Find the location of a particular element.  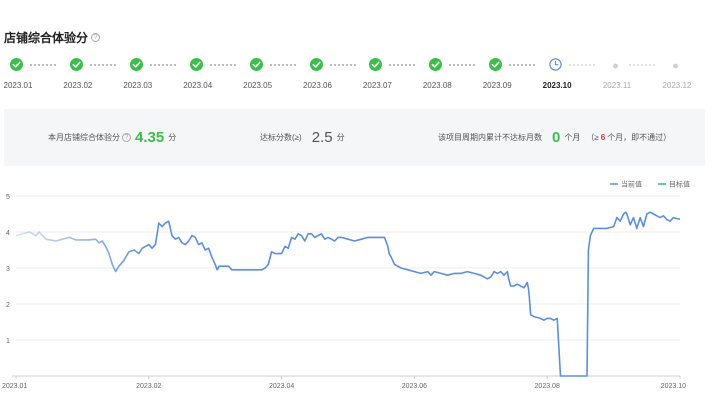

fail-months-unit: 个月 is located at coordinates (572, 137).